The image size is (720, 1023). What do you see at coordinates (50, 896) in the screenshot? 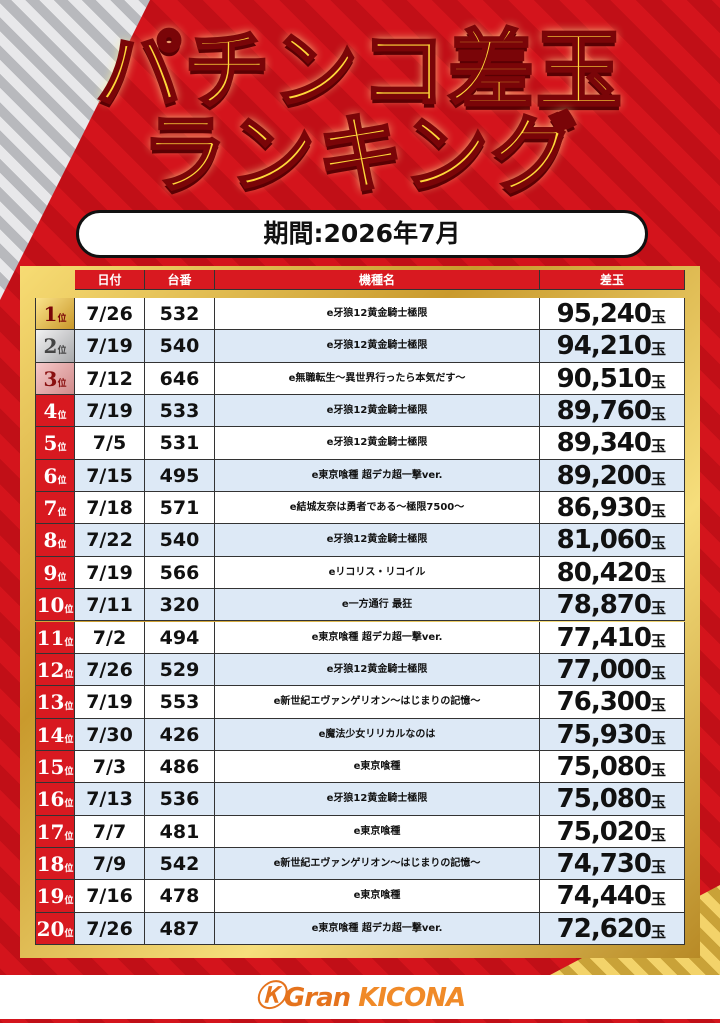
I see `rank-number: 19` at bounding box center [50, 896].